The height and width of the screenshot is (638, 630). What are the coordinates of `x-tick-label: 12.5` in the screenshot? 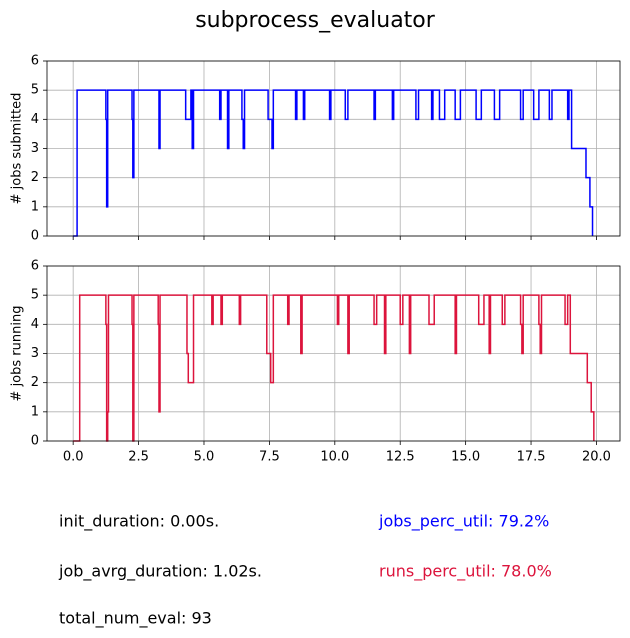 It's located at (400, 457).